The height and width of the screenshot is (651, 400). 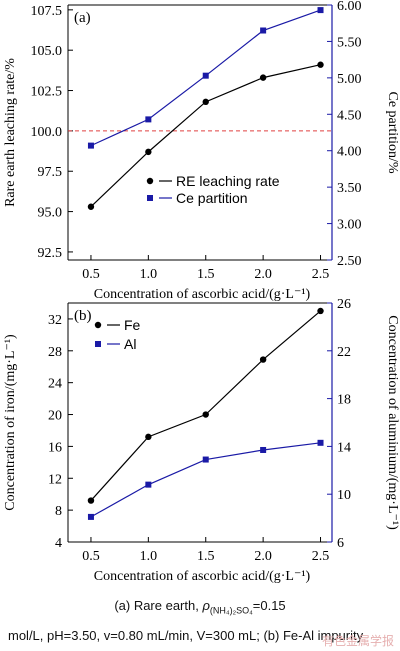 What do you see at coordinates (47, 51) in the screenshot?
I see `left-y-tick-label: 105.0` at bounding box center [47, 51].